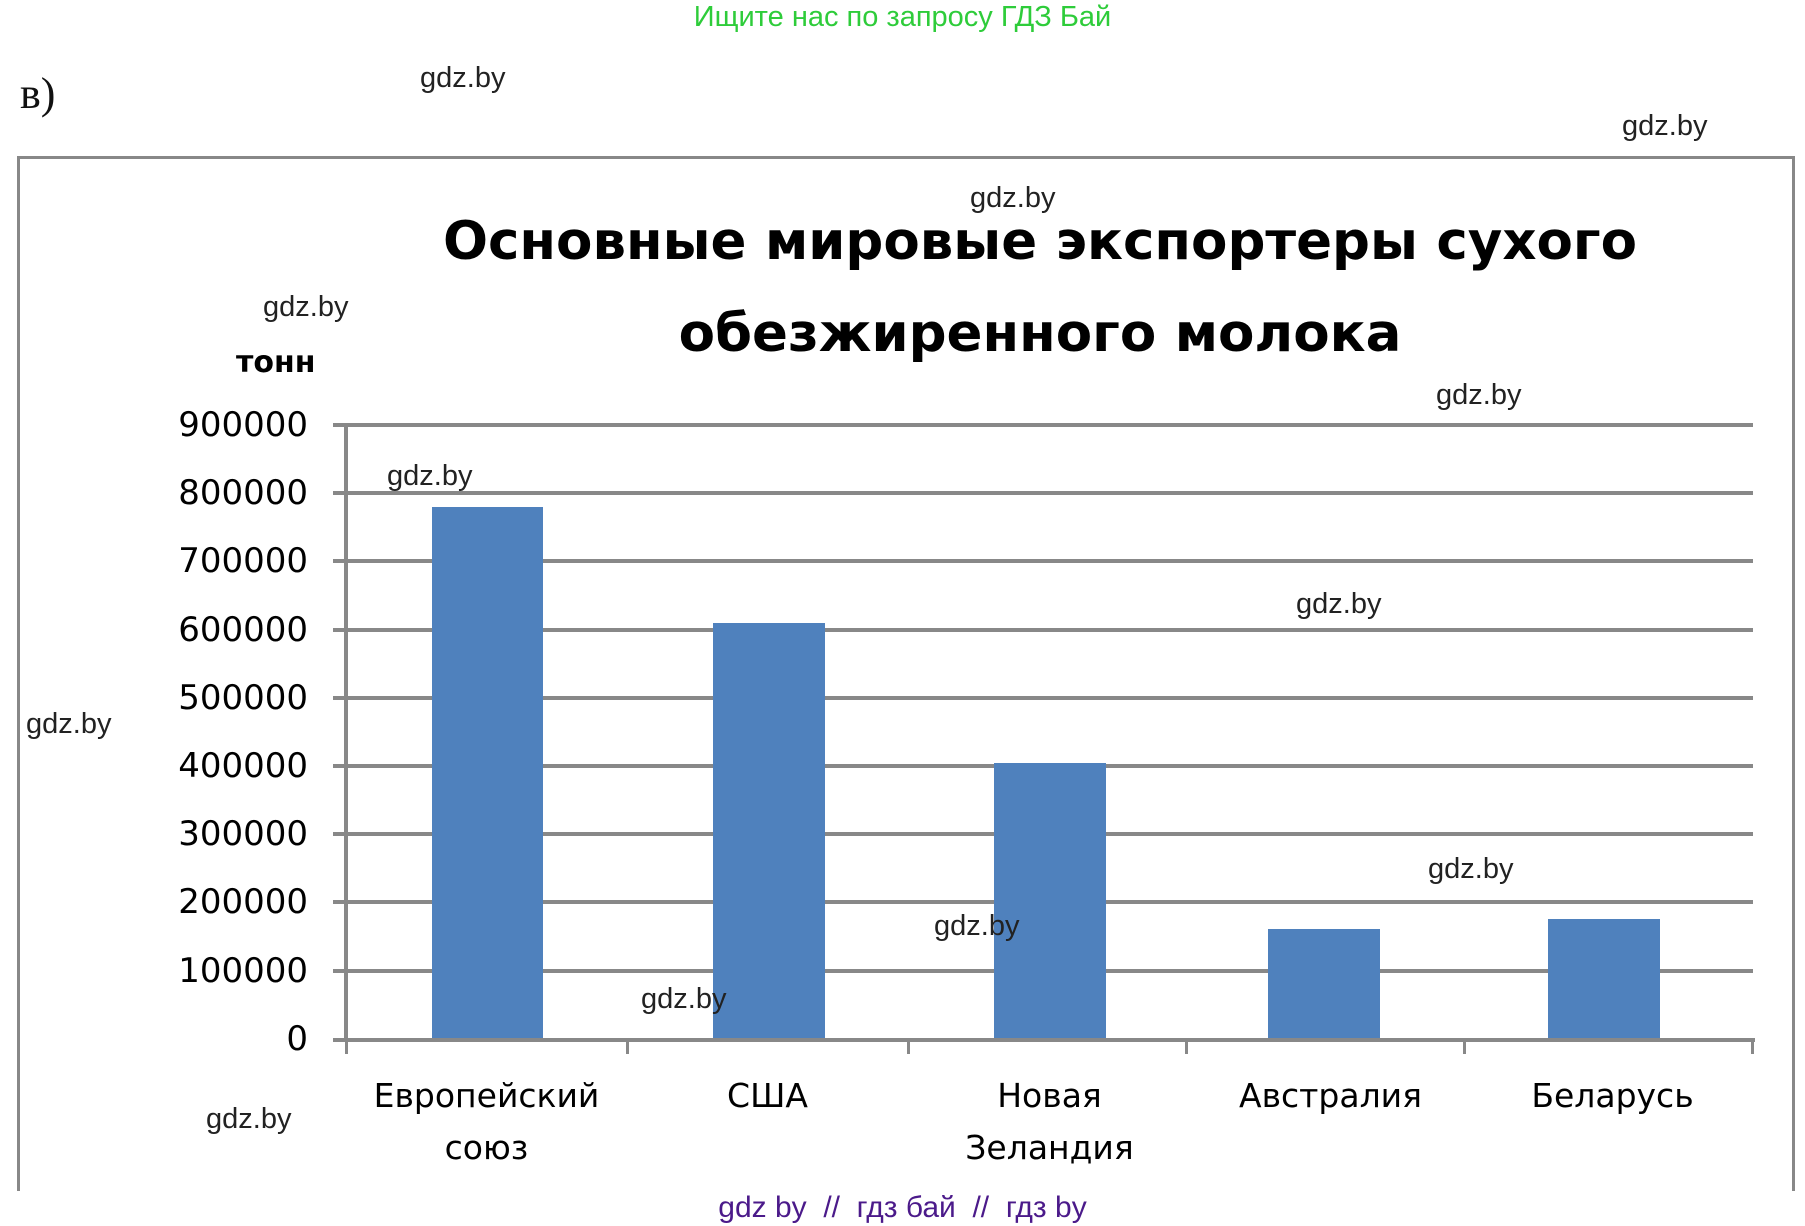 The height and width of the screenshot is (1226, 1805). I want to click on y-tick-label: 300000, so click(243, 834).